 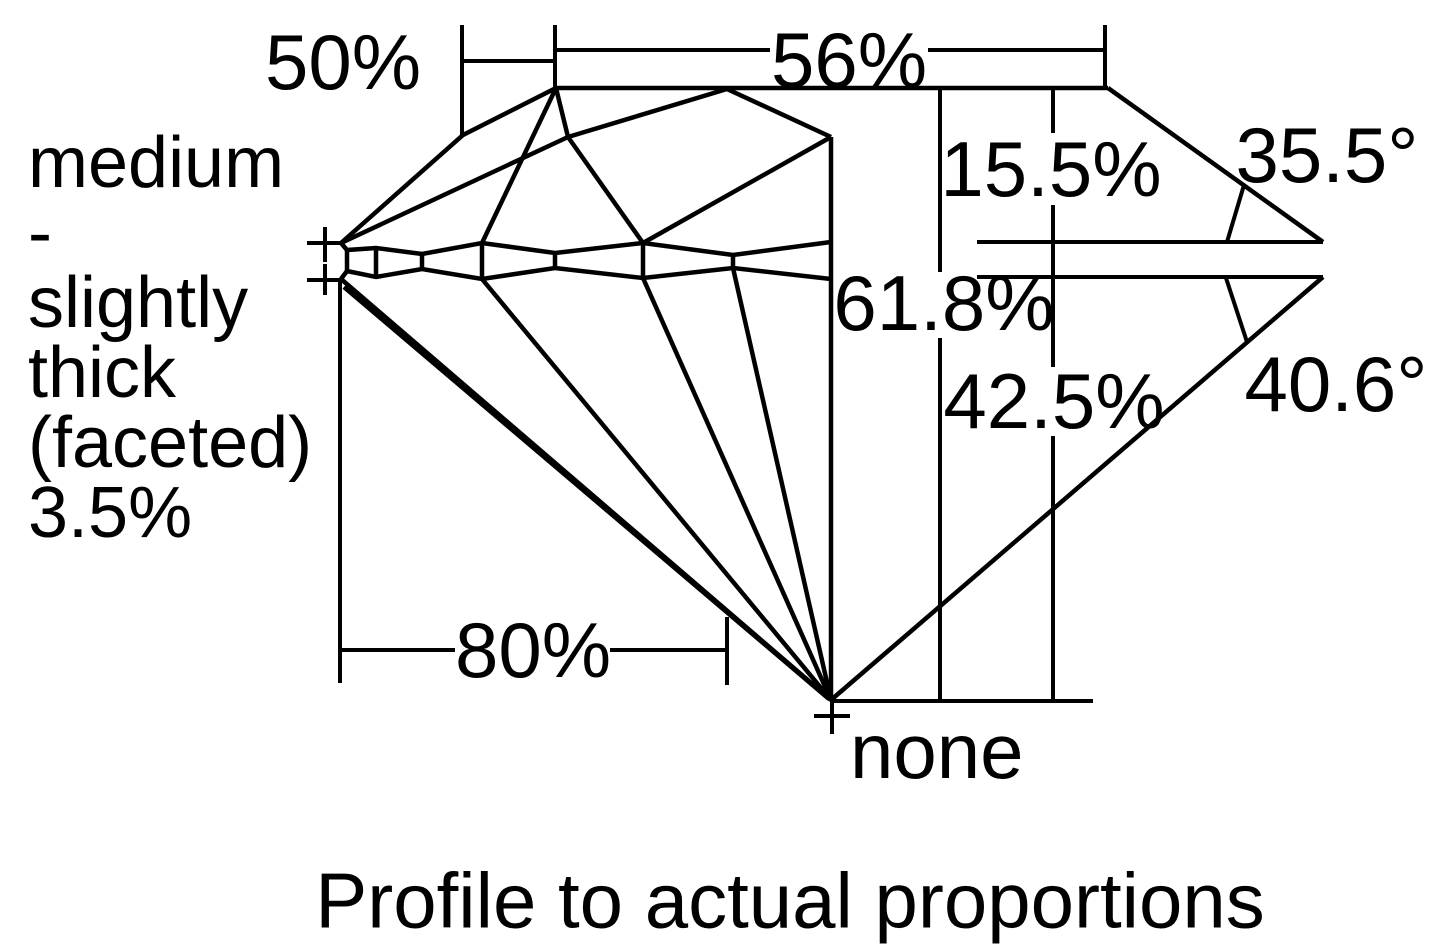 I want to click on star-facet-left-edge, so click(x=647, y=113).